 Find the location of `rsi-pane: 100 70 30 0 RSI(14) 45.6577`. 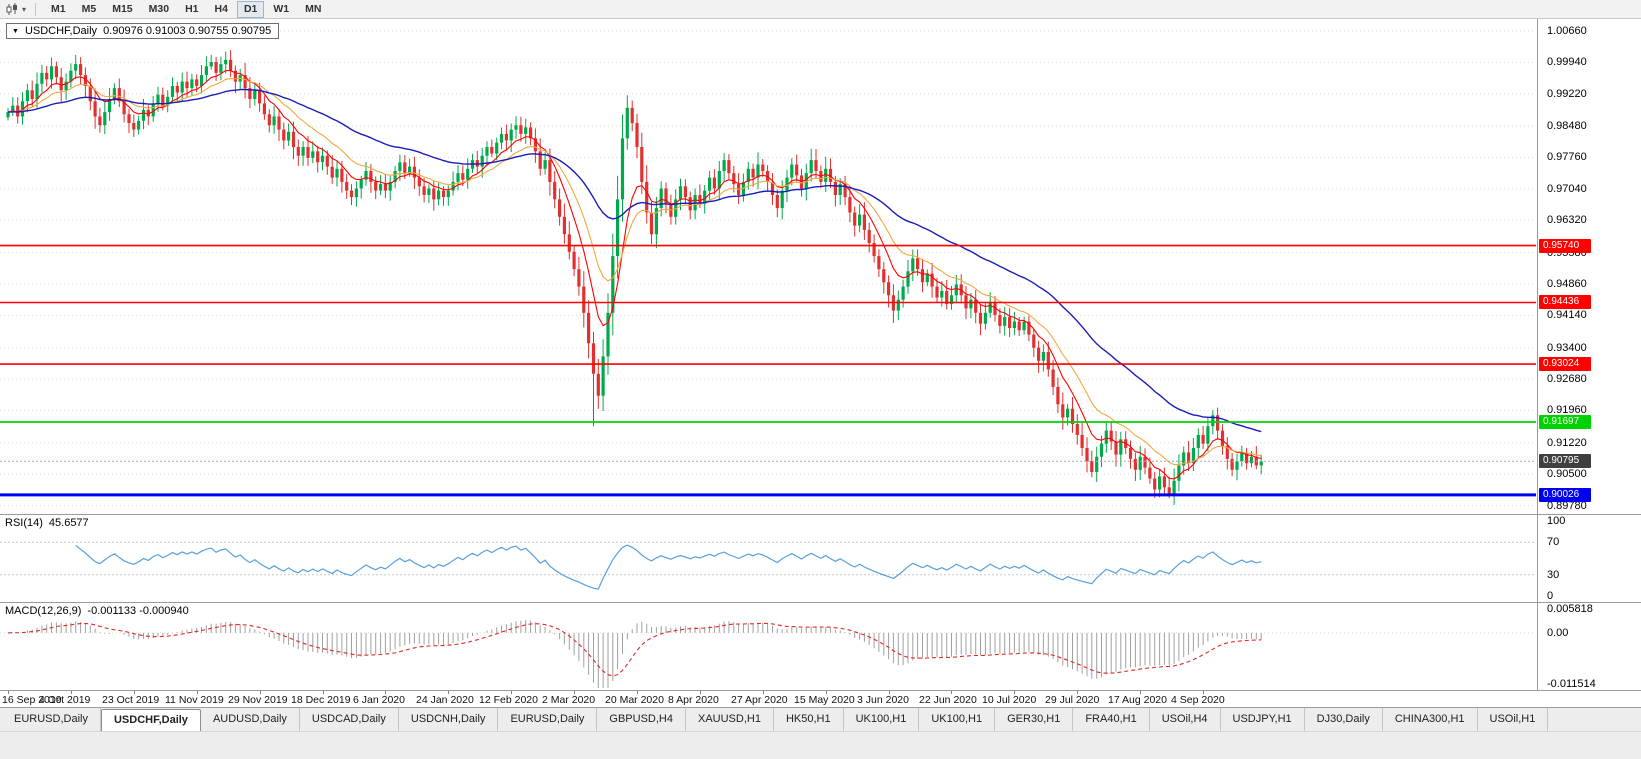

rsi-pane: 100 70 30 0 RSI(14) 45.6577 is located at coordinates (820, 558).